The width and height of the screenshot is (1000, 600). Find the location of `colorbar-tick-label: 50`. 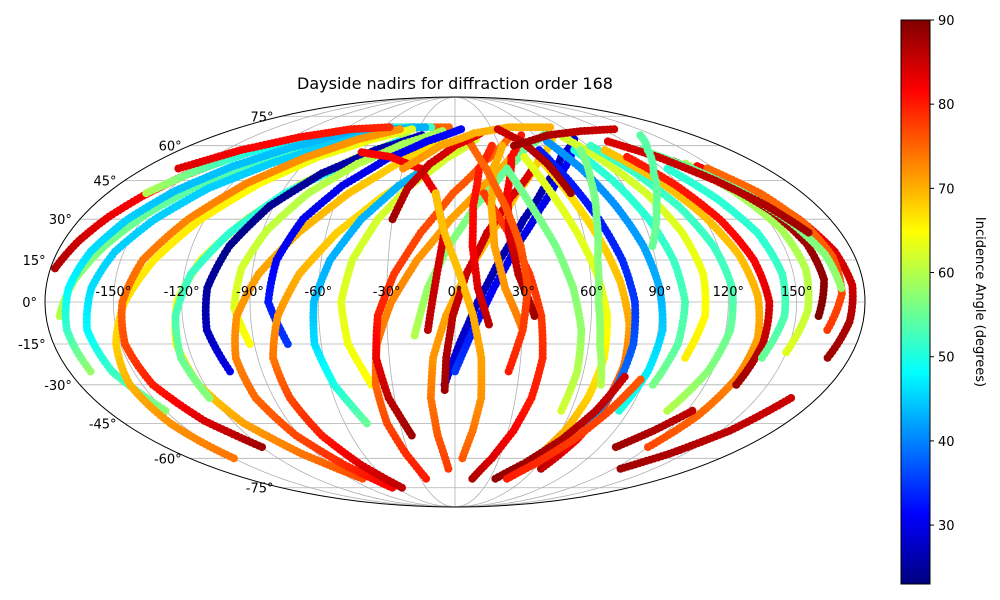

colorbar-tick-label: 50 is located at coordinates (946, 358).